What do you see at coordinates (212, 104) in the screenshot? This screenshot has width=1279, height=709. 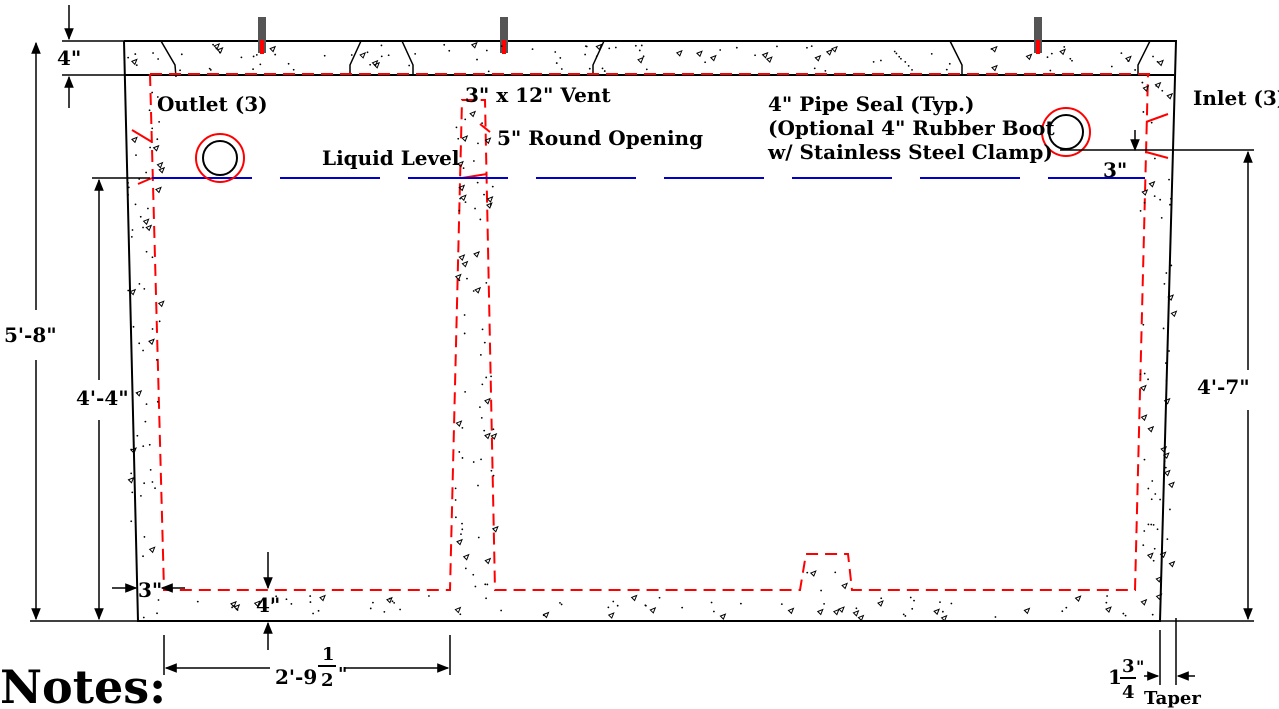 I see `outlet-label: Outlet (3)` at bounding box center [212, 104].